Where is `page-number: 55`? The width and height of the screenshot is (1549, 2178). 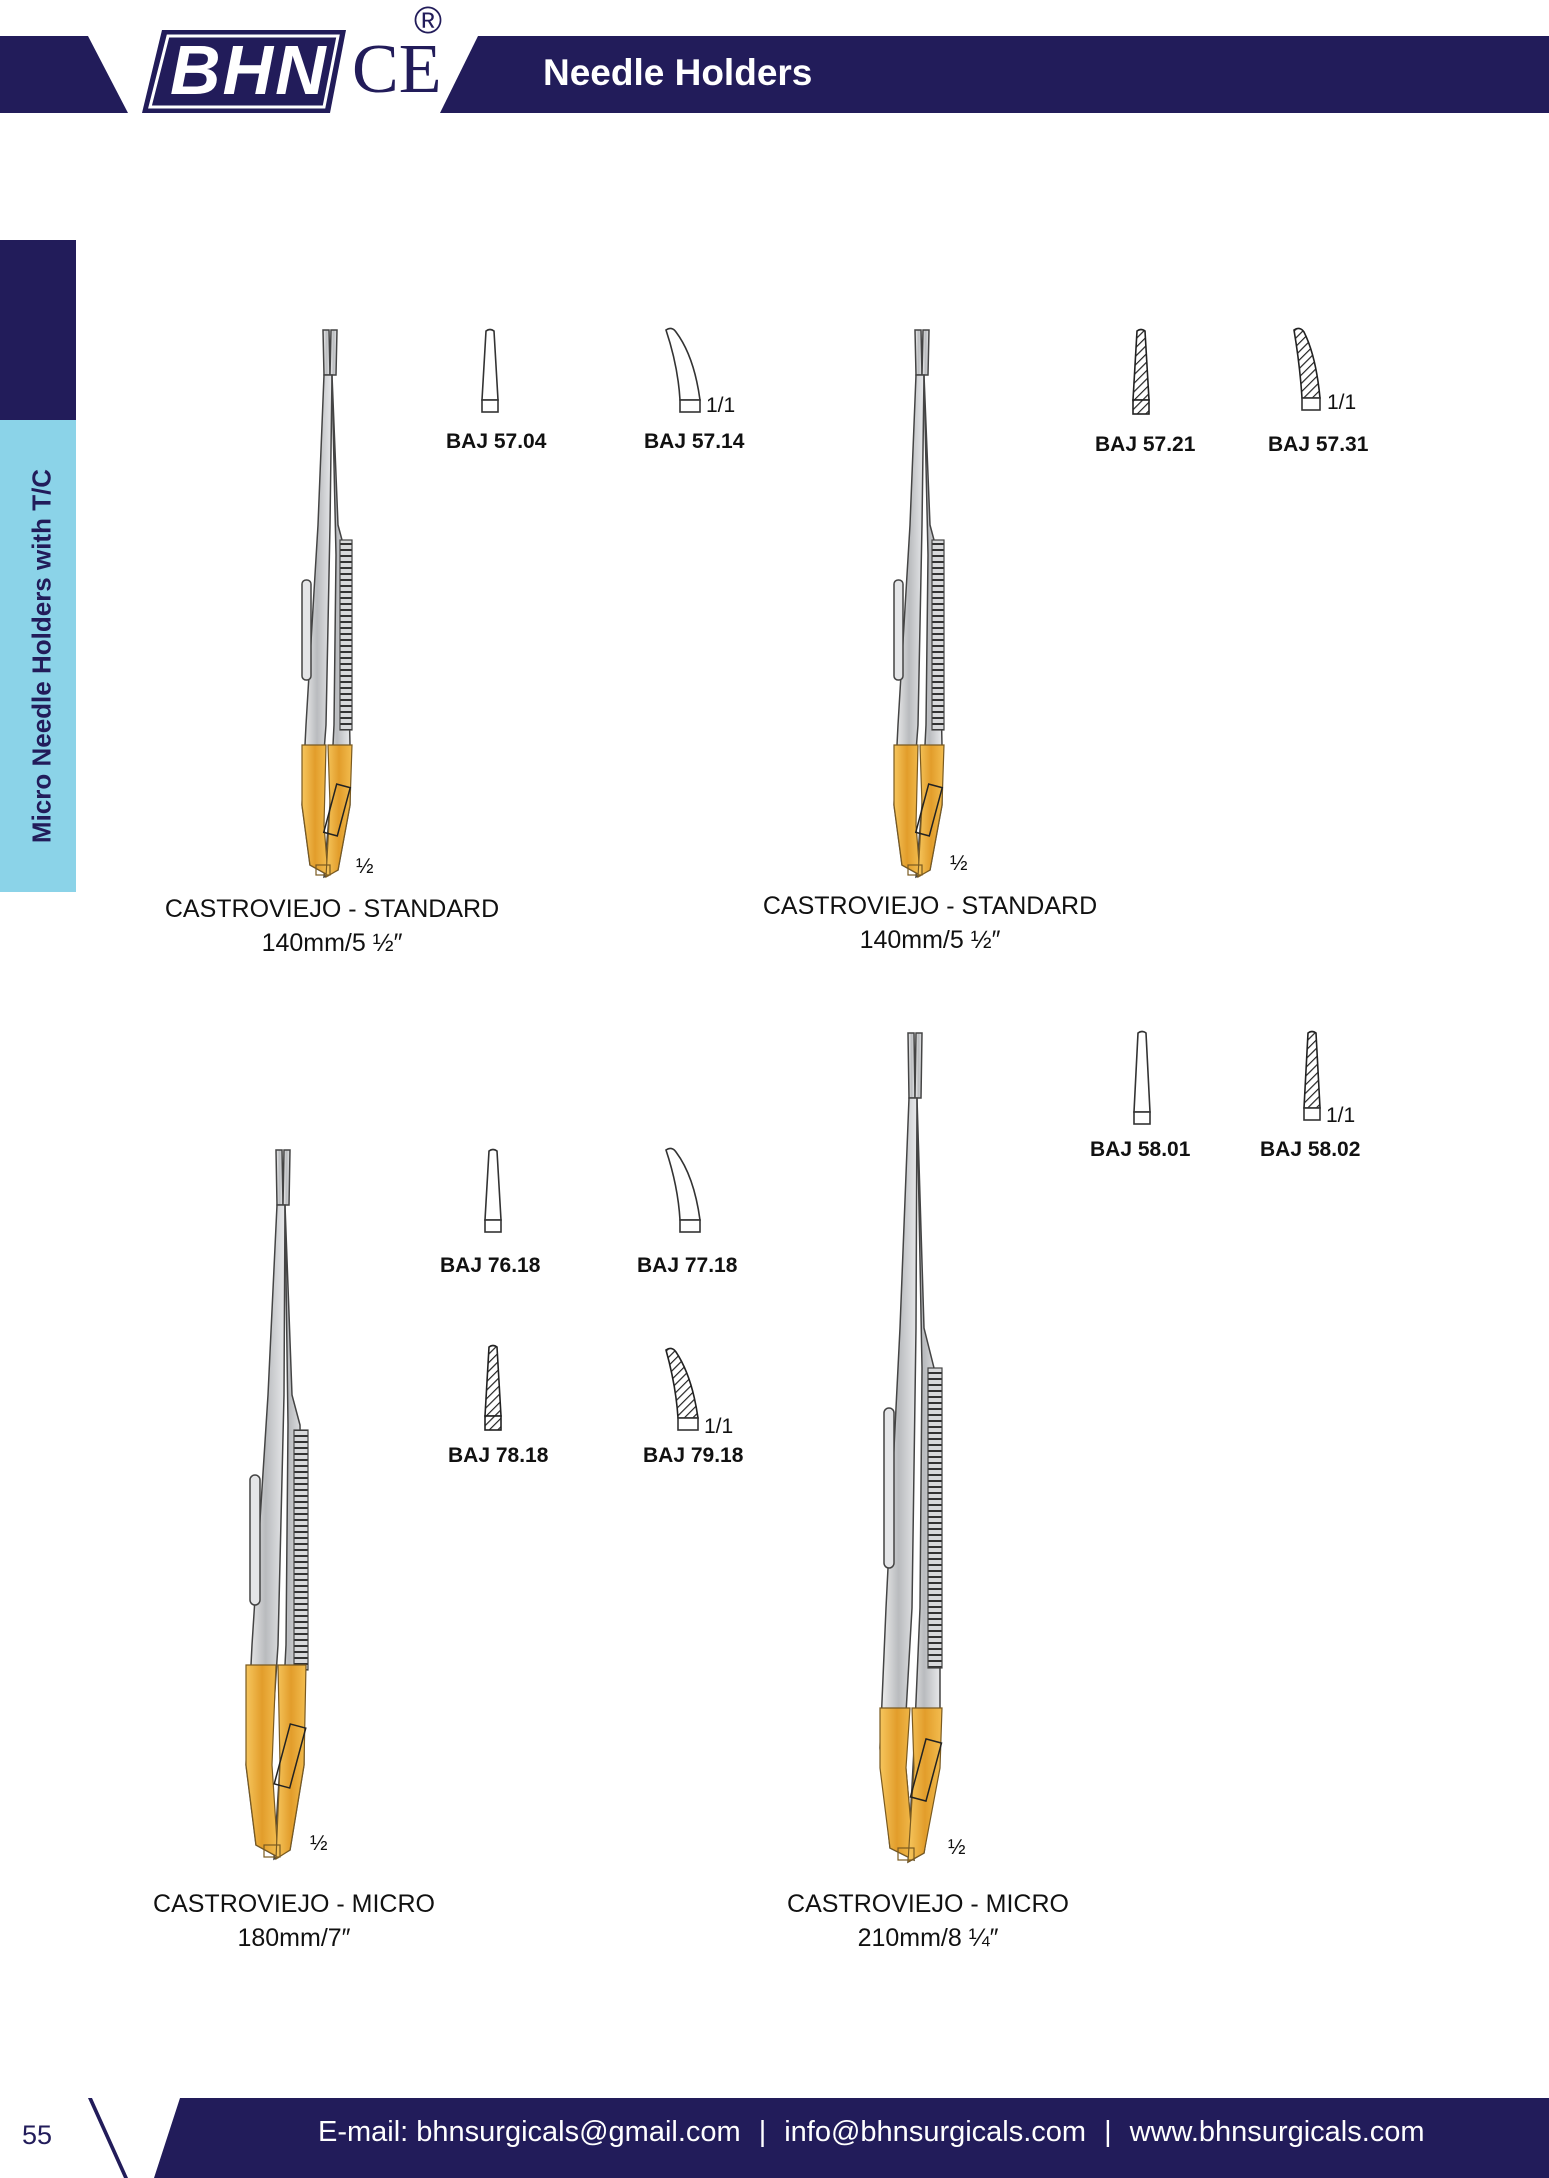
page-number: 55 is located at coordinates (37, 2135).